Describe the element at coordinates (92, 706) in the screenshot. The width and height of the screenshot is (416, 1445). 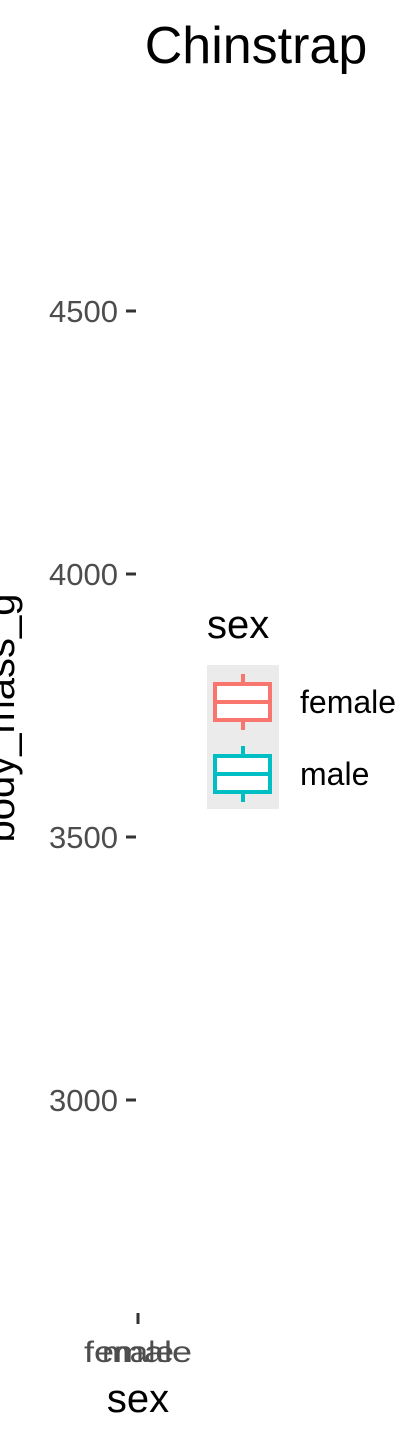
I see `y-axis: 3000 3500 4000 4500` at that location.